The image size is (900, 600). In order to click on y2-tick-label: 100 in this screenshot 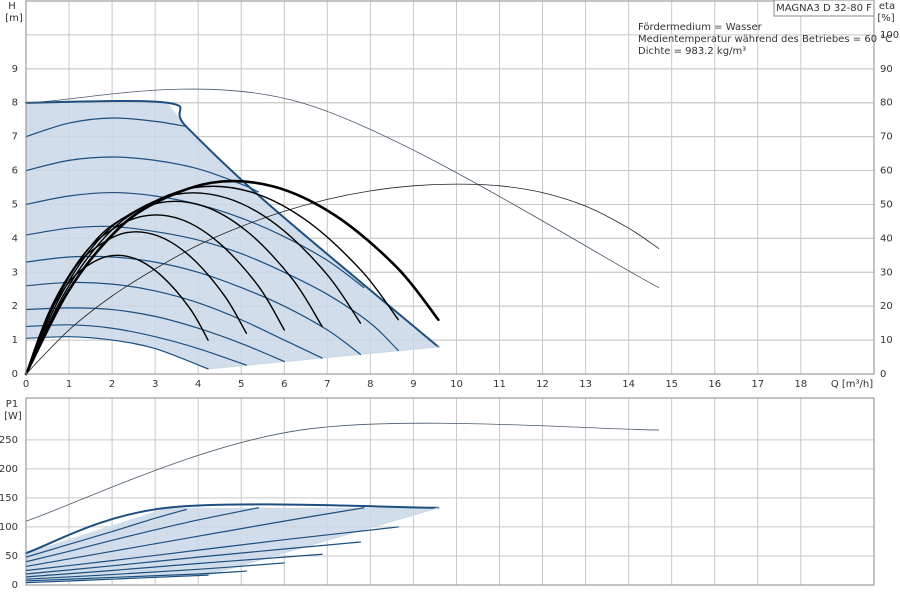, I will do `click(889, 35)`.